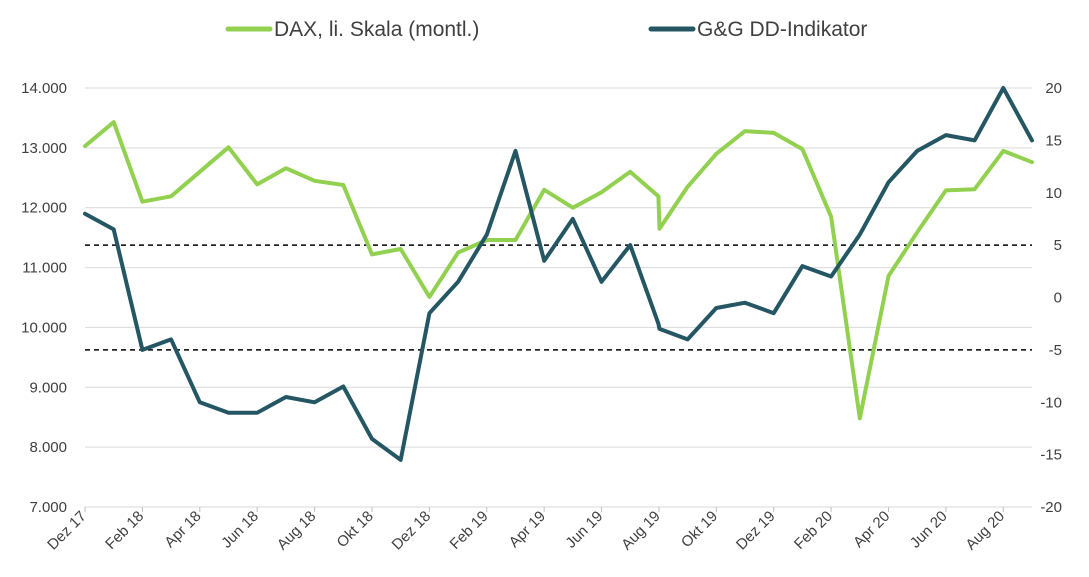 Image resolution: width=1089 pixels, height=577 pixels. What do you see at coordinates (813, 530) in the screenshot?
I see `x-tick-label: Feb 20` at bounding box center [813, 530].